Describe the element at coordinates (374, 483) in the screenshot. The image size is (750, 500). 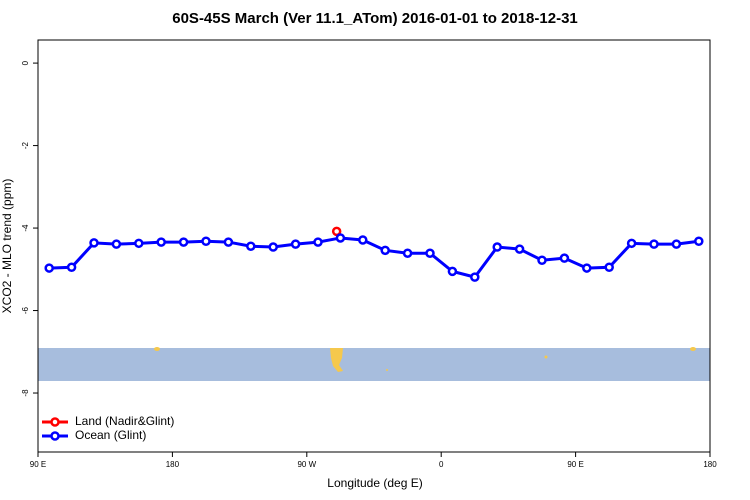
I see `x-axis-label: Longitude (deg E)` at that location.